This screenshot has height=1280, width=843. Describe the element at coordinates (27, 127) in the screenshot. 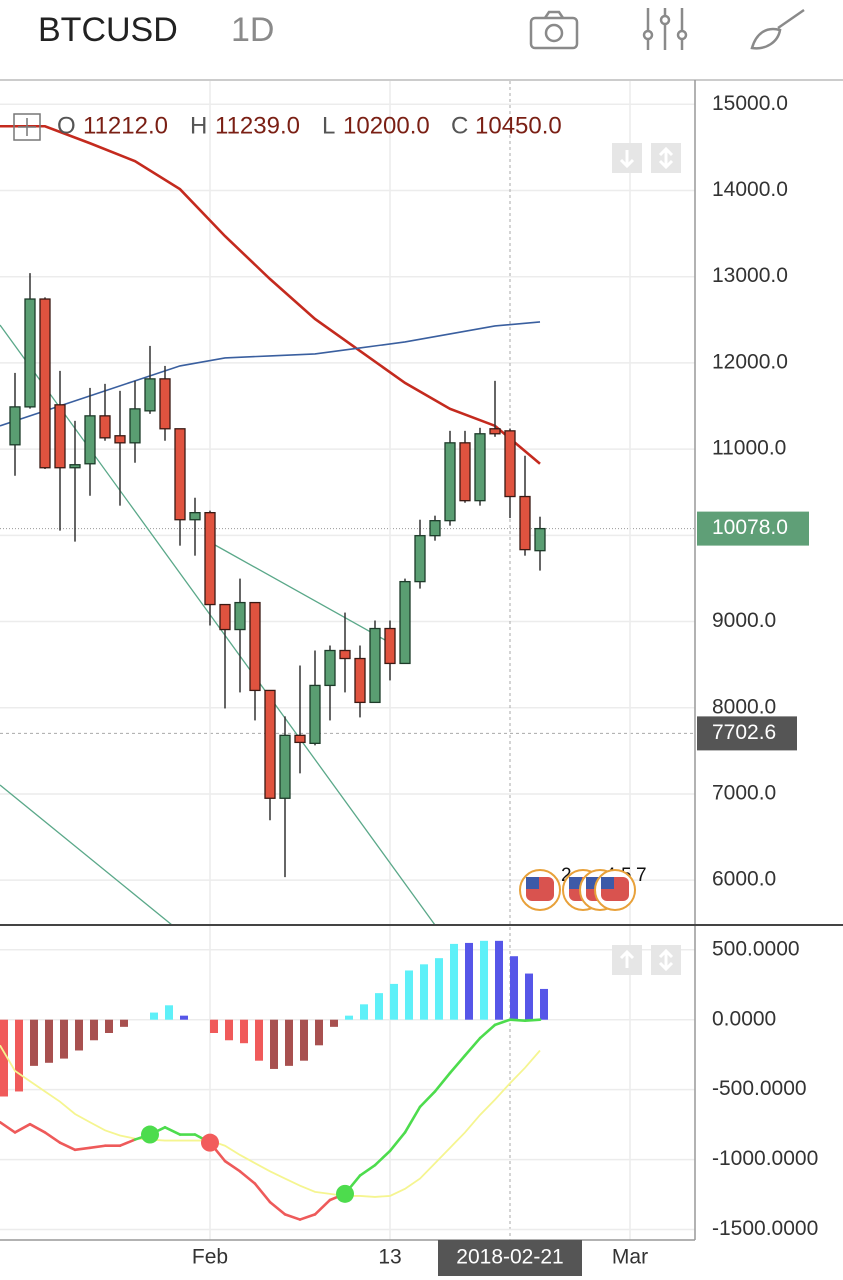

I see `legend-icon` at that location.